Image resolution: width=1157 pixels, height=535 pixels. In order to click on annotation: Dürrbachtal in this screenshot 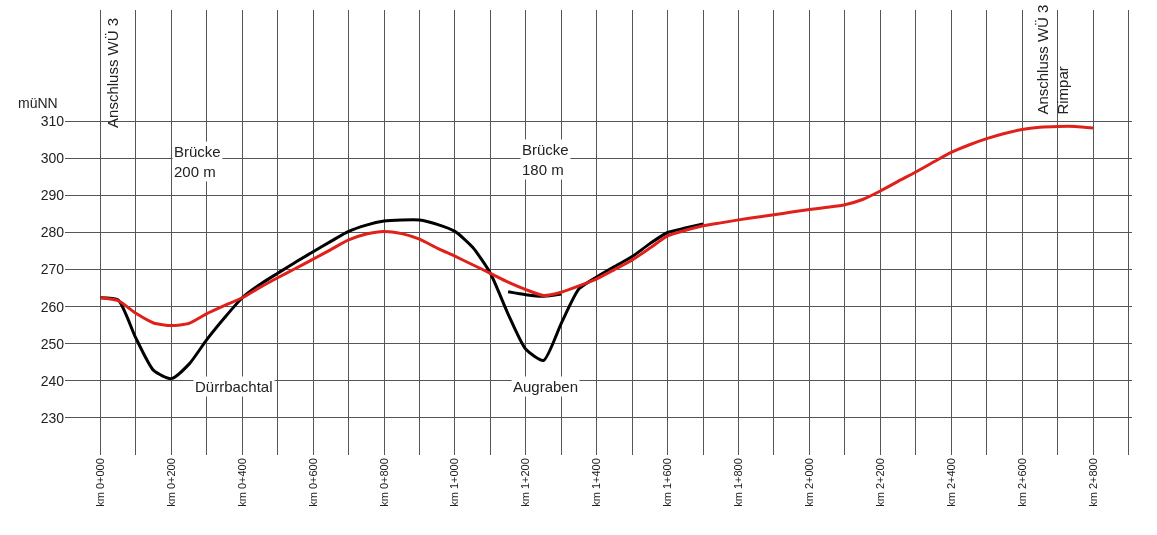, I will do `click(234, 386)`.